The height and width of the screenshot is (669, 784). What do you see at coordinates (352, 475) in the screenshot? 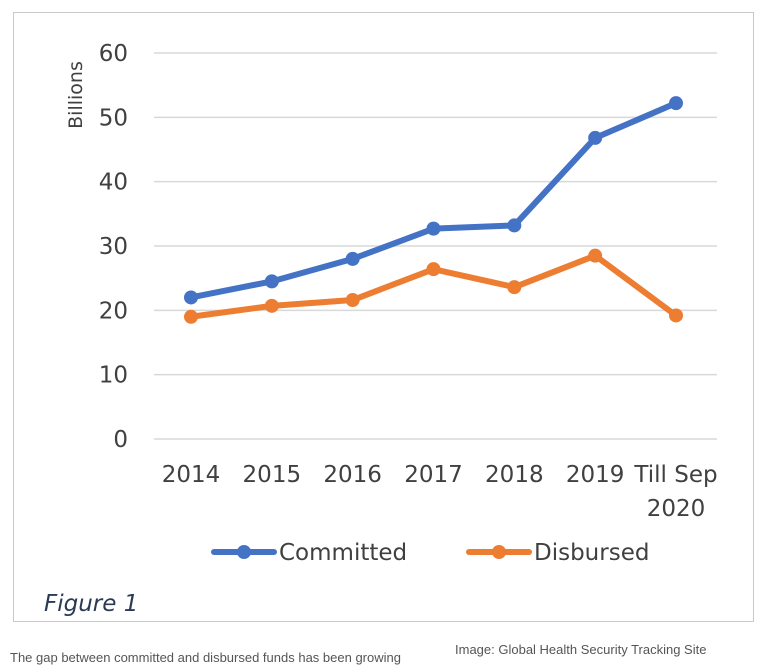
I see `x-tick-label: 2016` at bounding box center [352, 475].